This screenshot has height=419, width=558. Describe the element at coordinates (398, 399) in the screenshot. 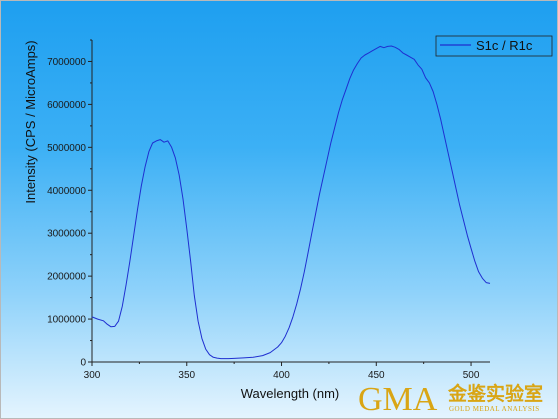

I see `logo-brand: GMA` at that location.